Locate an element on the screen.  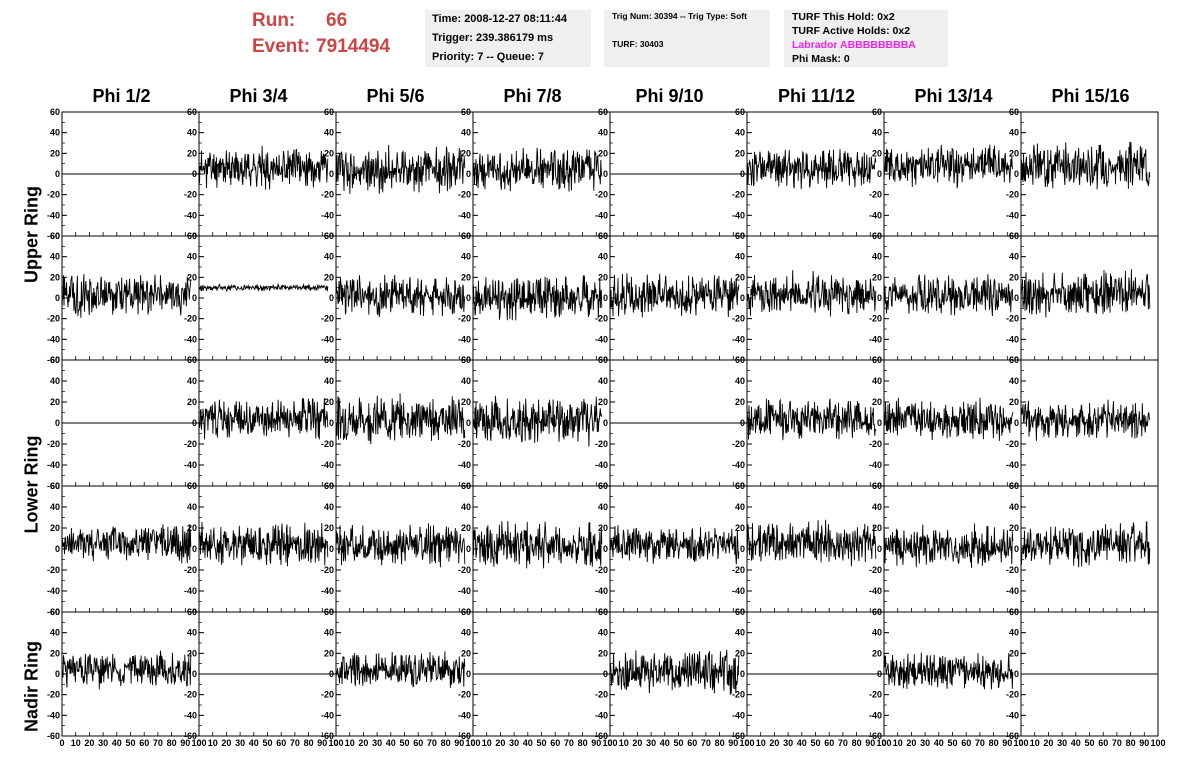
column-header-phi-3-4: Phi 3/4 is located at coordinates (258, 96).